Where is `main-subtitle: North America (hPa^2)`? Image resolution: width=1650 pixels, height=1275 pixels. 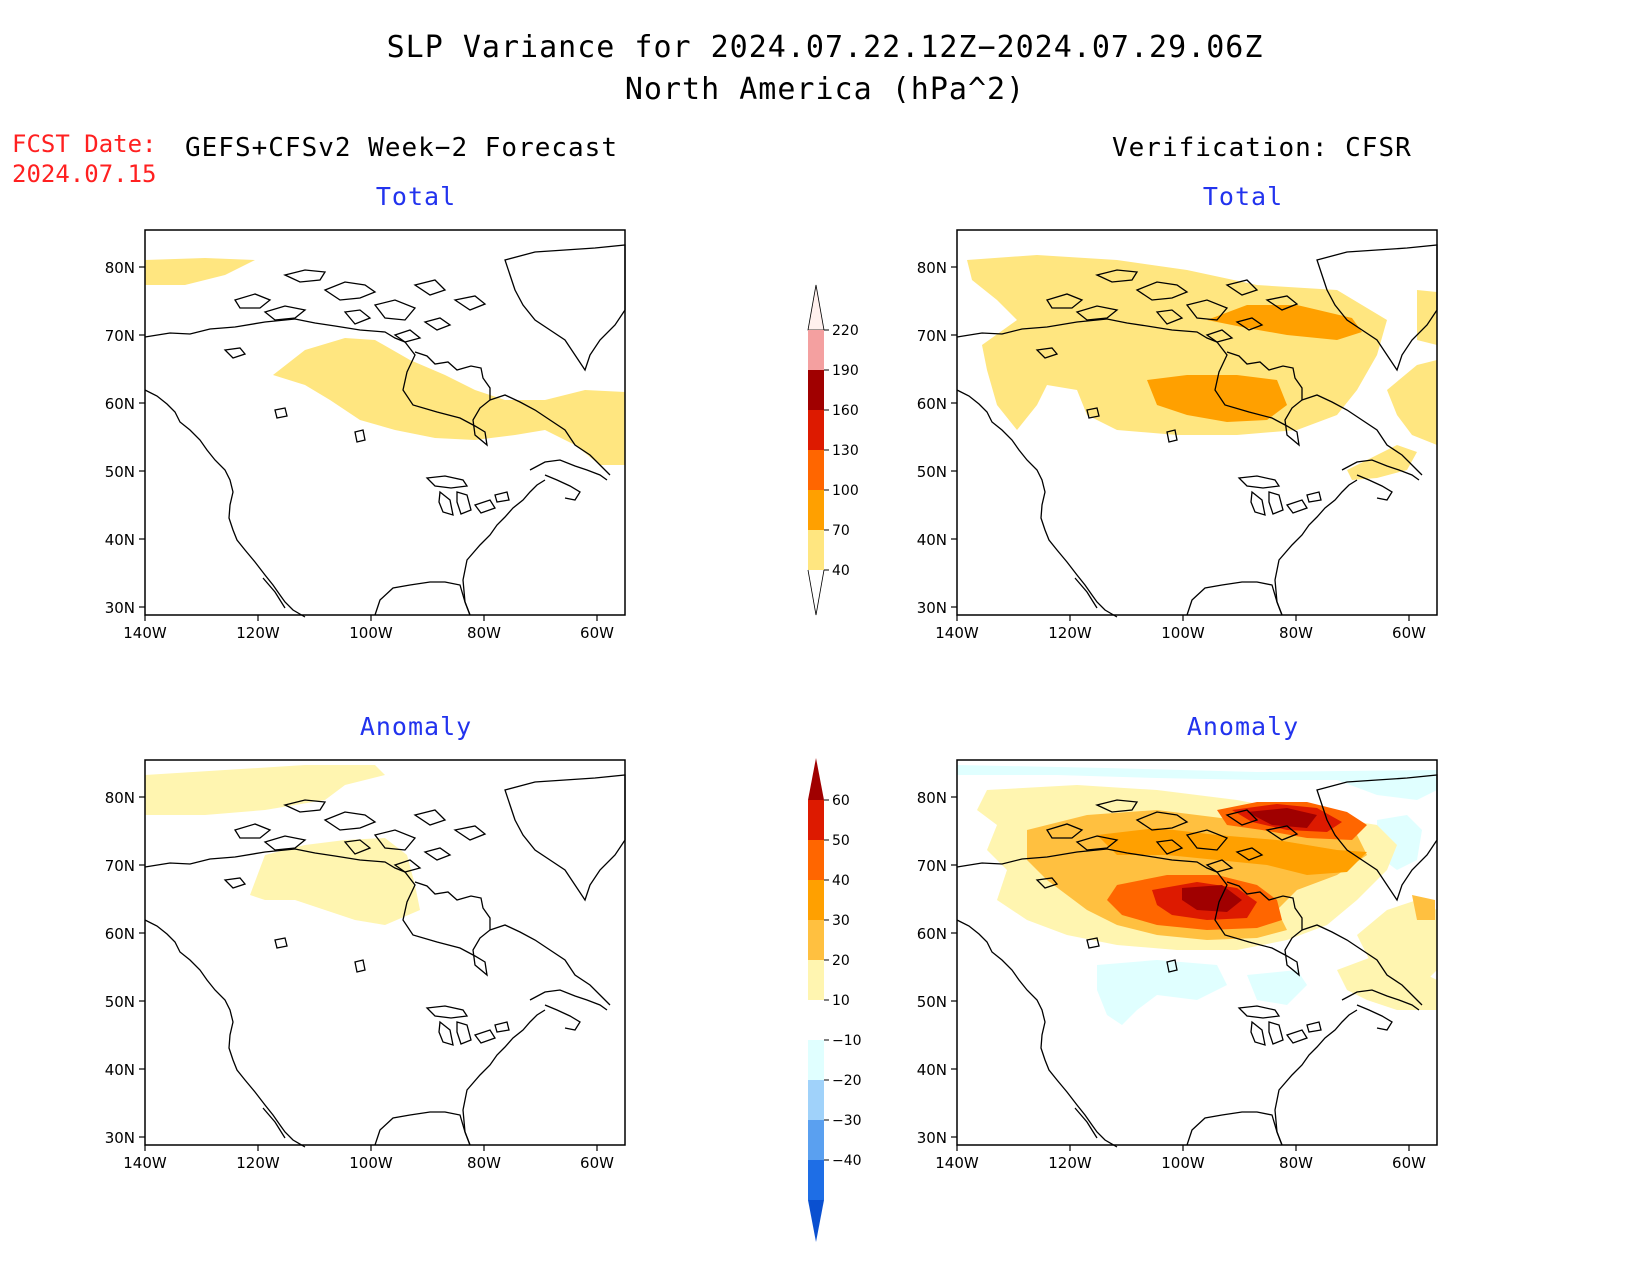
main-subtitle: North America (hPa^2) is located at coordinates (825, 89).